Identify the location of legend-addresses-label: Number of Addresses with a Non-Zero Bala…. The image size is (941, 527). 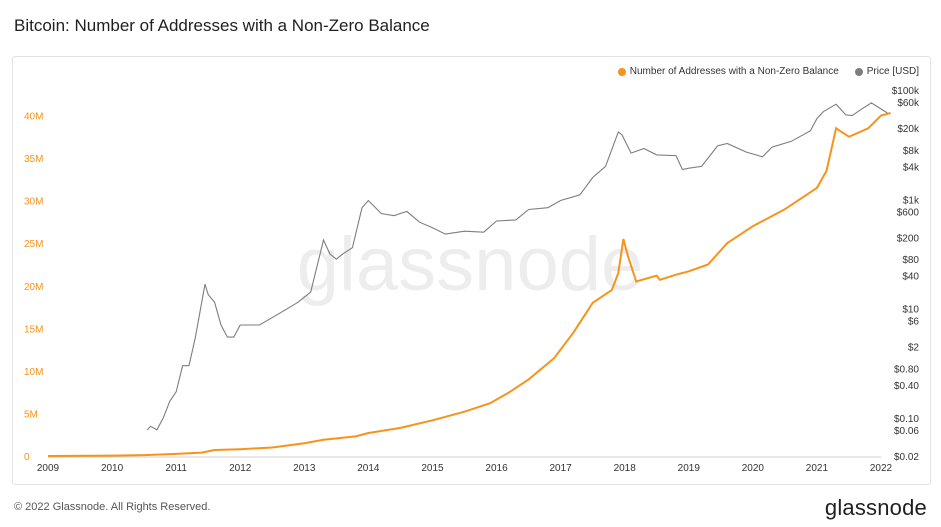
(734, 71).